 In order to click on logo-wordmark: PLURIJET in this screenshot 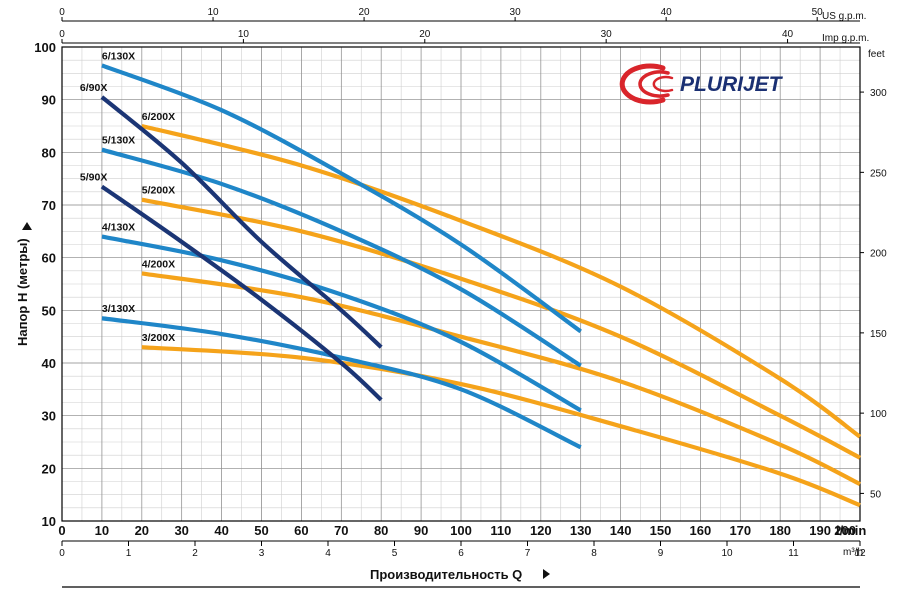, I will do `click(732, 84)`.